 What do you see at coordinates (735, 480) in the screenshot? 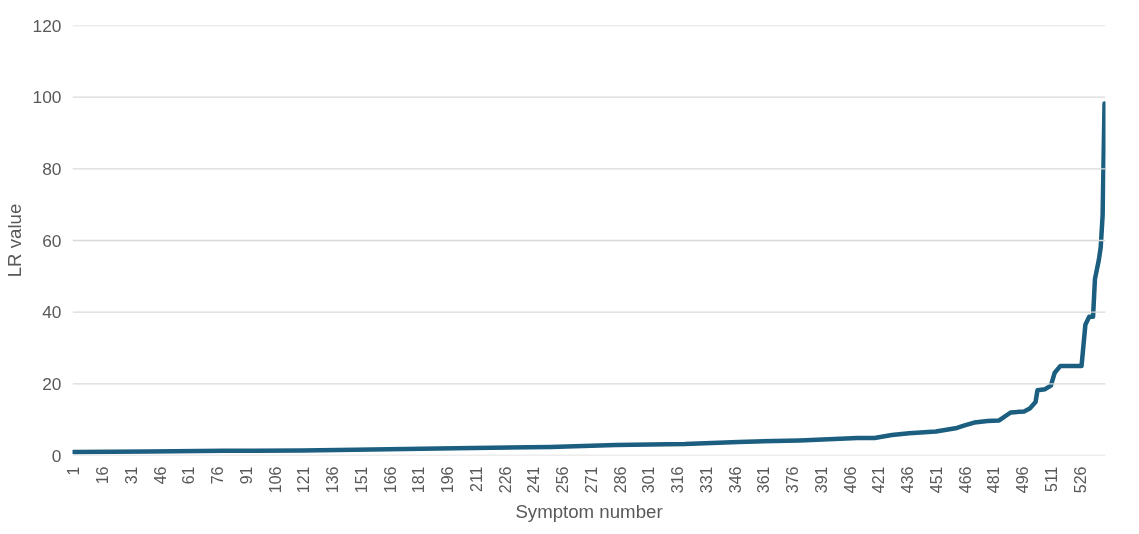
I see `x-tick-label: 346` at bounding box center [735, 480].